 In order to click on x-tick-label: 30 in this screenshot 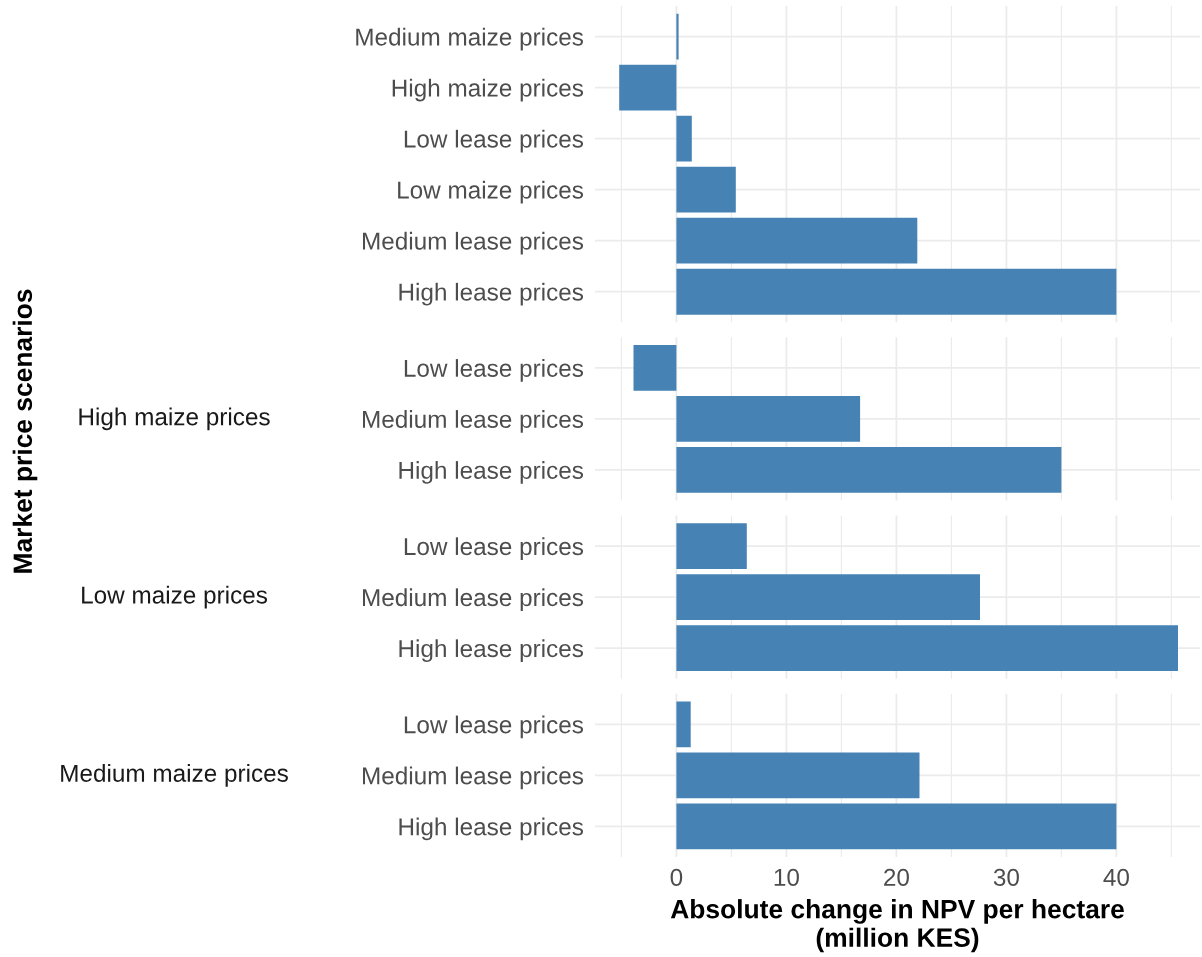, I will do `click(1006, 877)`.